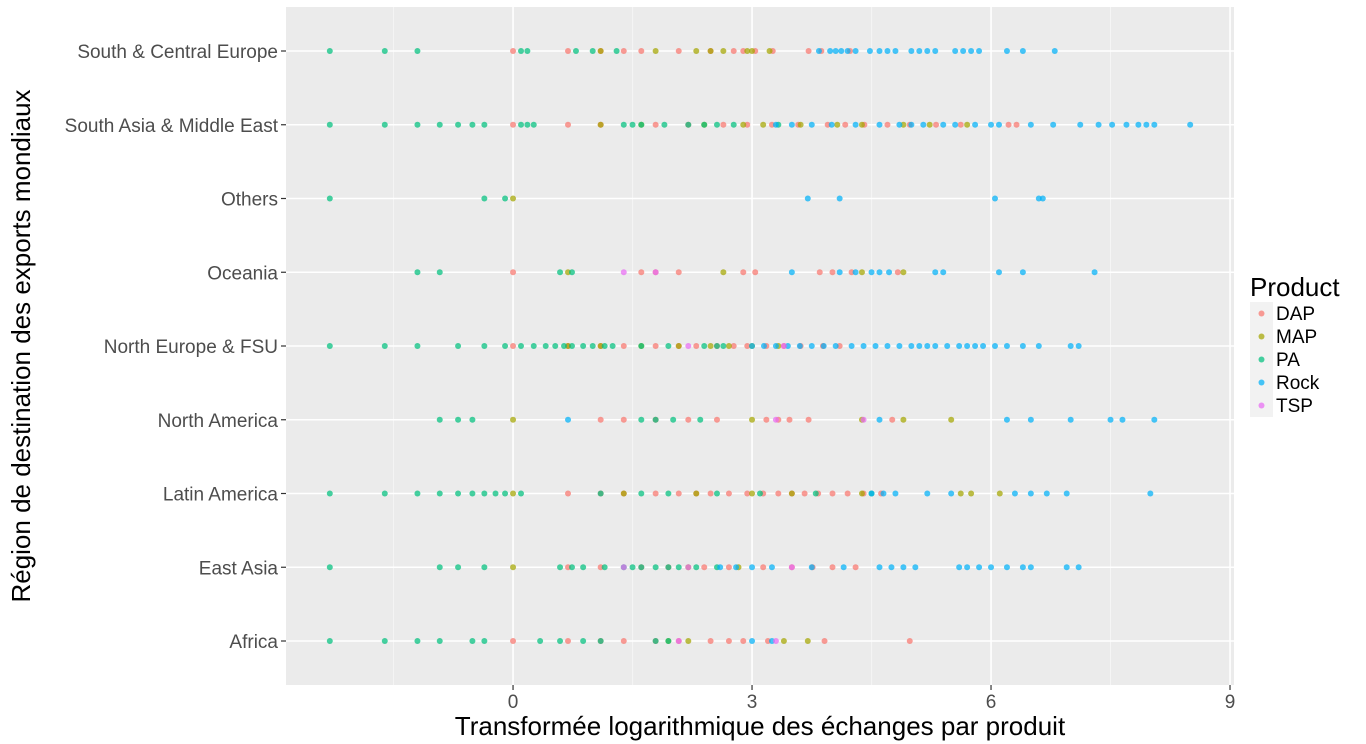 The height and width of the screenshot is (744, 1366). Describe the element at coordinates (249, 200) in the screenshot. I see `y-tick-label: Others` at that location.